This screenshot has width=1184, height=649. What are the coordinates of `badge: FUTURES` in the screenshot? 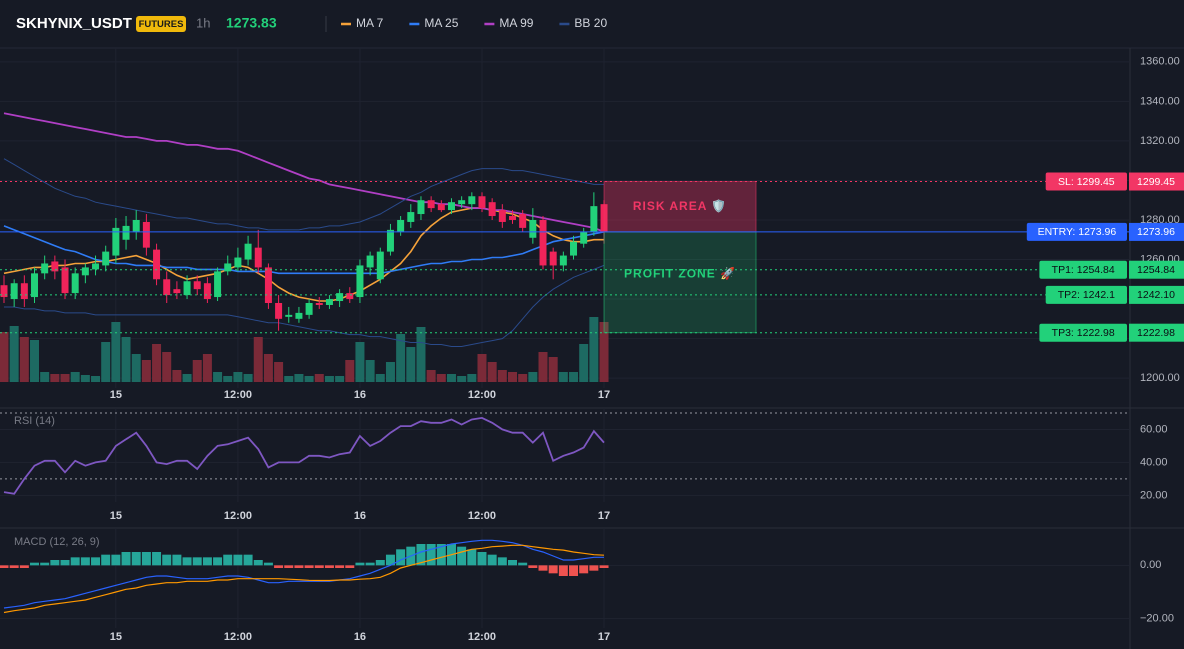 It's located at (161, 24).